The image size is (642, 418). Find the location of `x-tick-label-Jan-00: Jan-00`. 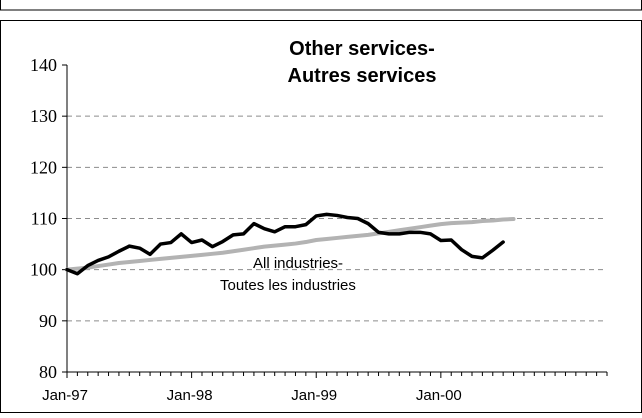

x-tick-label-Jan-00: Jan-00 is located at coordinates (439, 395).